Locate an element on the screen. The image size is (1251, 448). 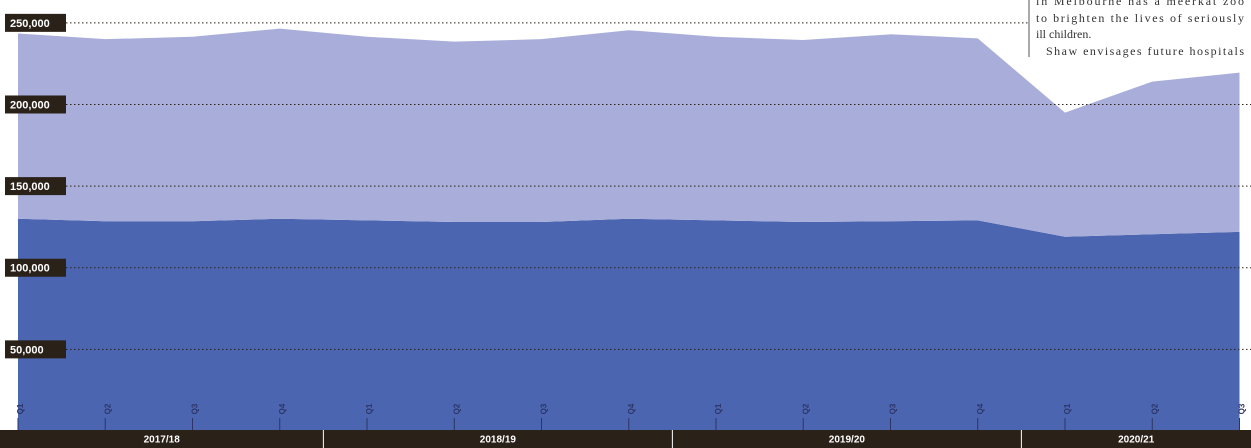
annotation-text: in Melbourne has a meerkat zoo is located at coordinates (1140, 4).